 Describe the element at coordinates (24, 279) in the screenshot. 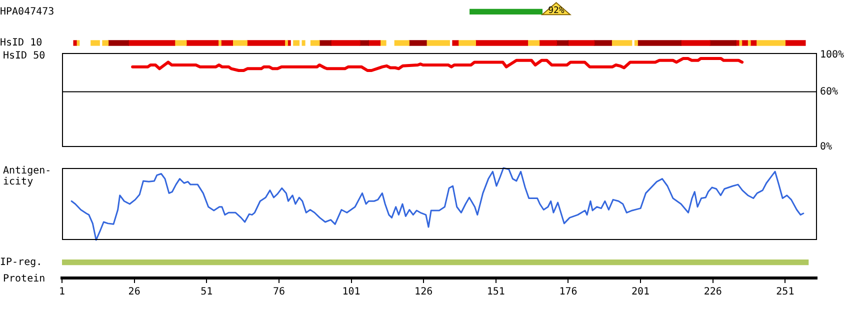

I see `x-axis-title: Protein` at that location.